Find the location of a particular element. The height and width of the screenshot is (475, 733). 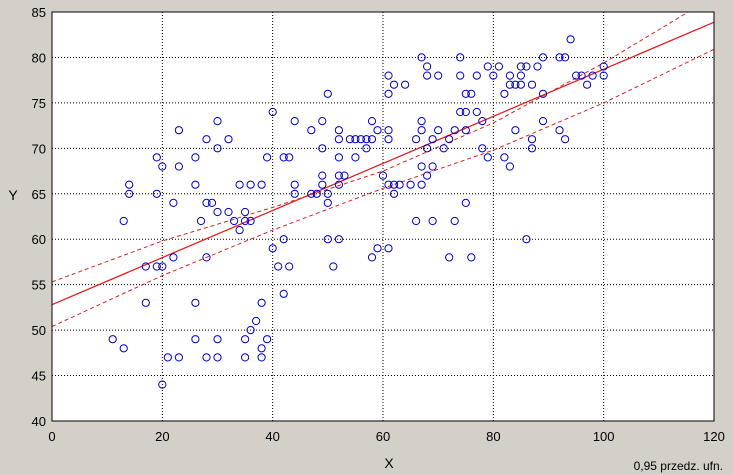

x-tick-label: 80 is located at coordinates (493, 436).